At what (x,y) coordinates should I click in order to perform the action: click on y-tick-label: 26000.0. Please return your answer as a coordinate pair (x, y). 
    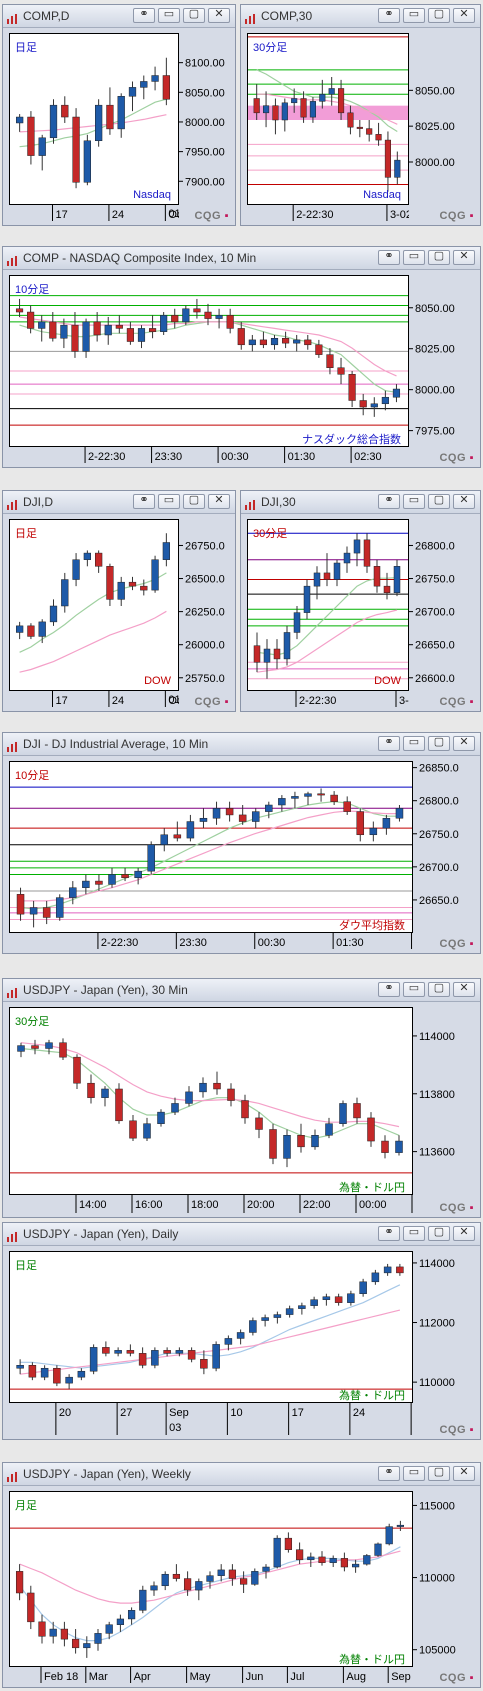
    Looking at the image, I should click on (205, 646).